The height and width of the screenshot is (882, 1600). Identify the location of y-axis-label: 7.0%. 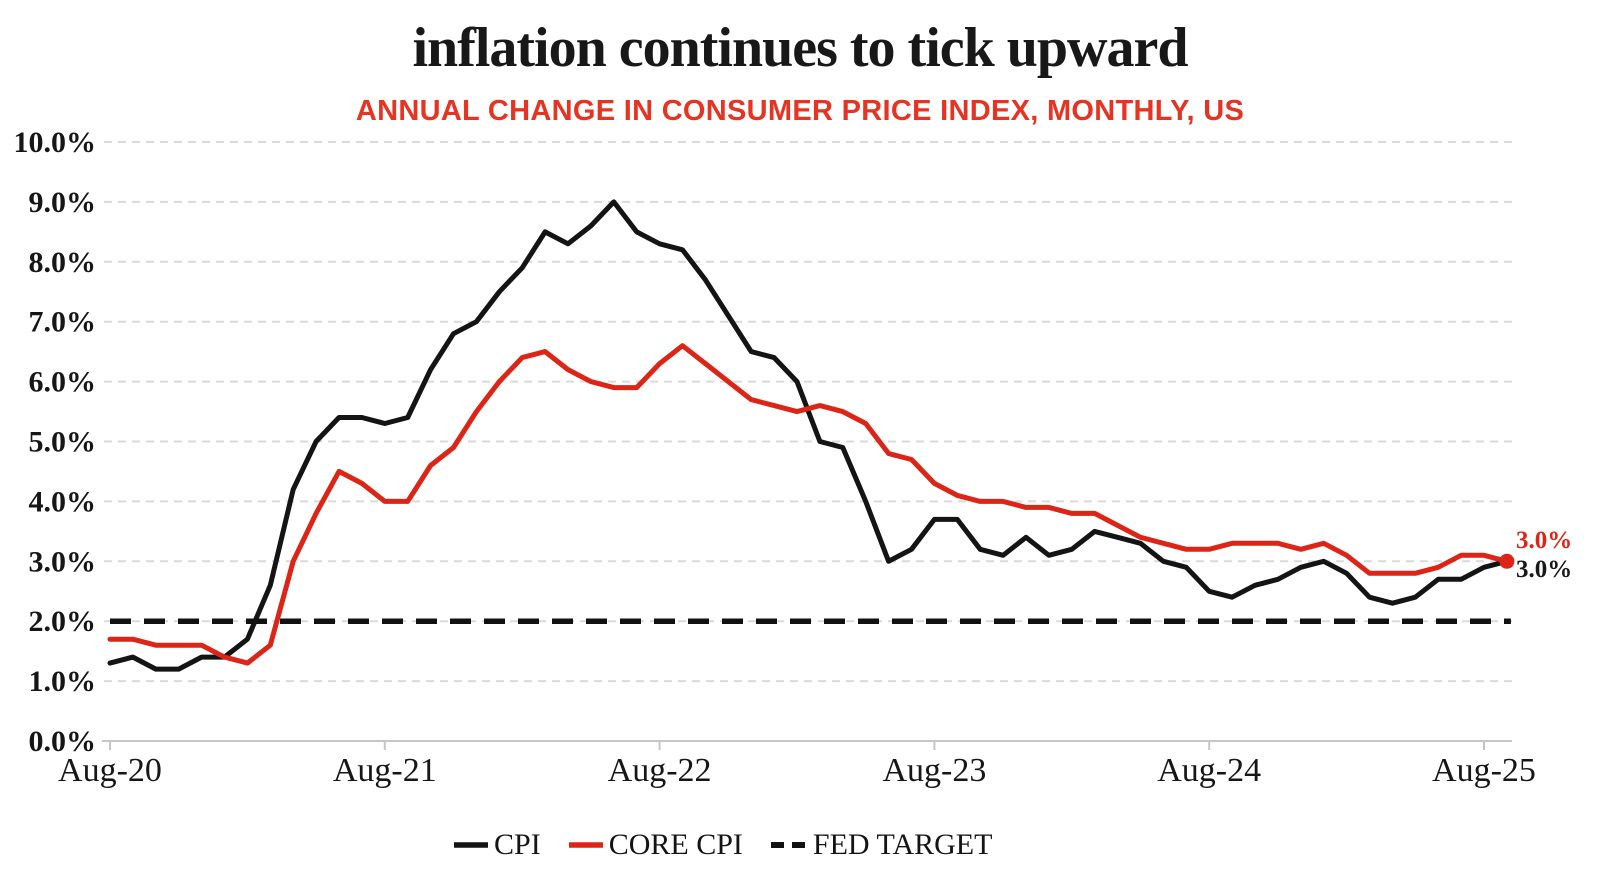
(63, 322).